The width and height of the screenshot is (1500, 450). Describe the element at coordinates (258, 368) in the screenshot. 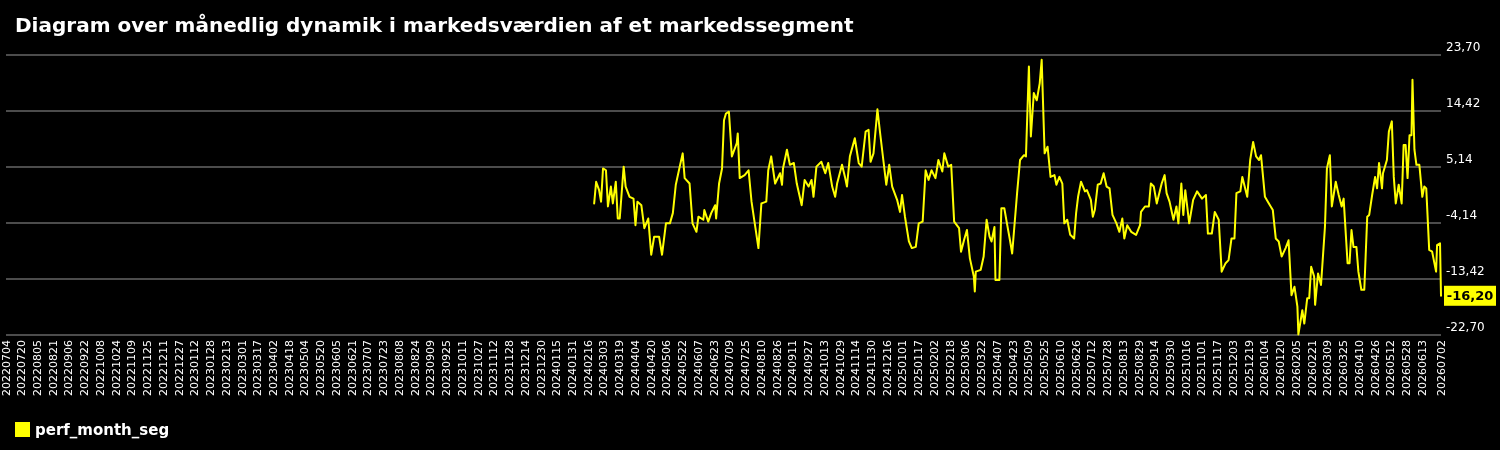

I see `x-tick-label: 20230317` at that location.